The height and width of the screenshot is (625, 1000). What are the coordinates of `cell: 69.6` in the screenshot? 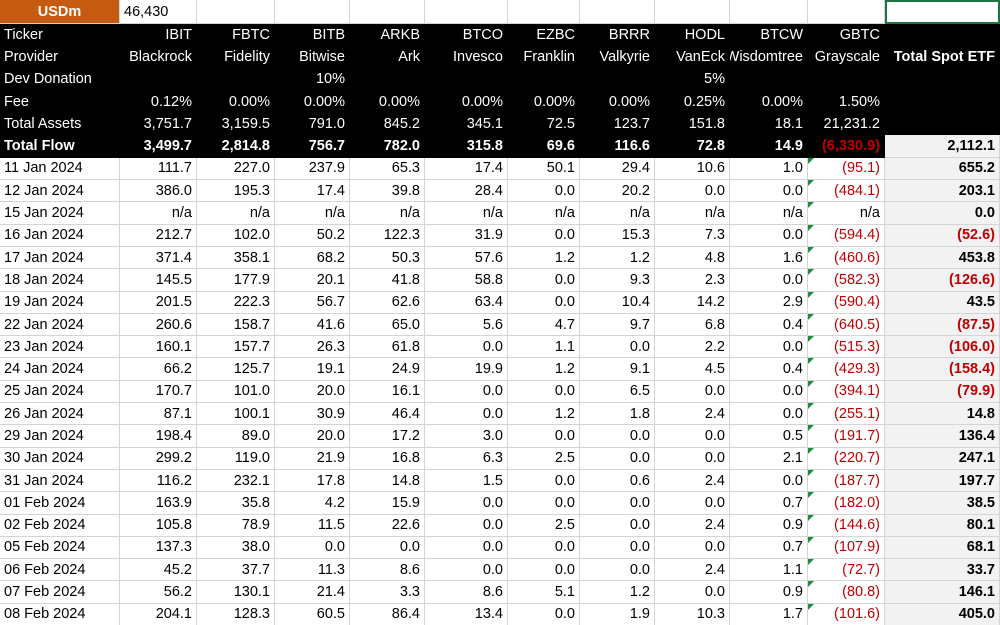 It's located at (544, 146).